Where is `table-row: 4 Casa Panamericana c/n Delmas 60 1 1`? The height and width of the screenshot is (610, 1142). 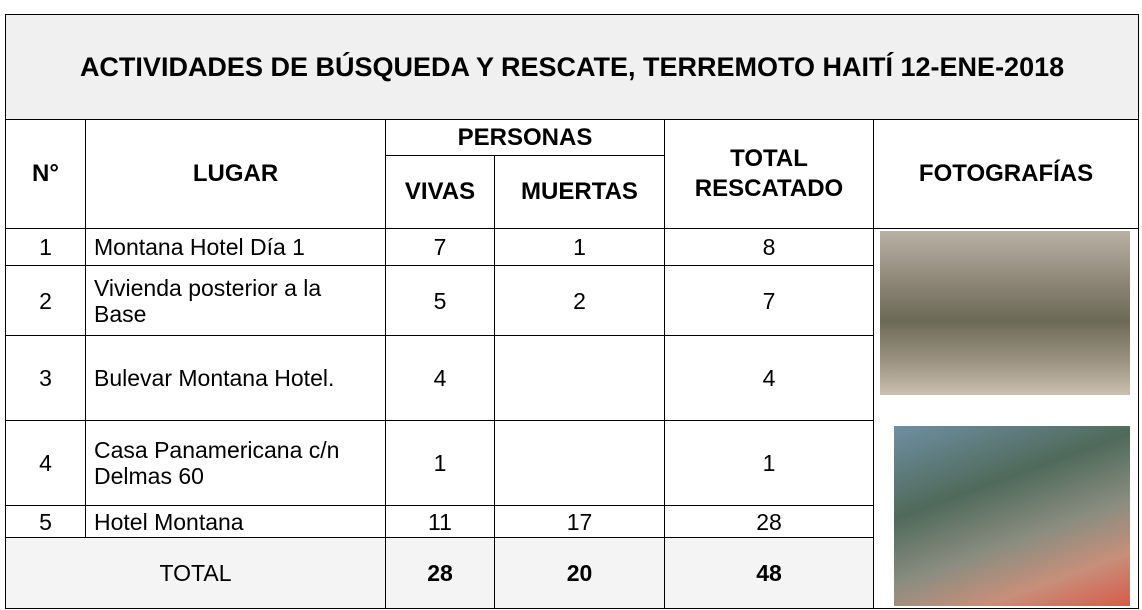 table-row: 4 Casa Panamericana c/n Delmas 60 1 1 is located at coordinates (572, 463).